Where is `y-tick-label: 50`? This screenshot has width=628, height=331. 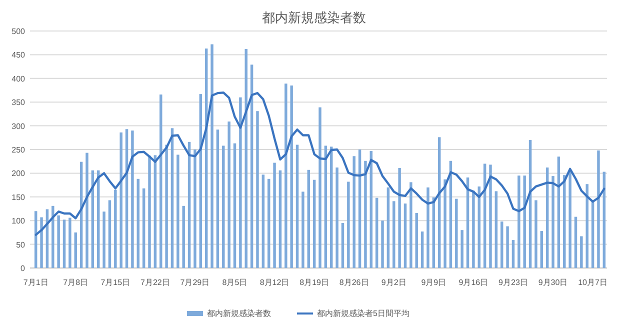
y-tick-label: 50 is located at coordinates (21, 245).